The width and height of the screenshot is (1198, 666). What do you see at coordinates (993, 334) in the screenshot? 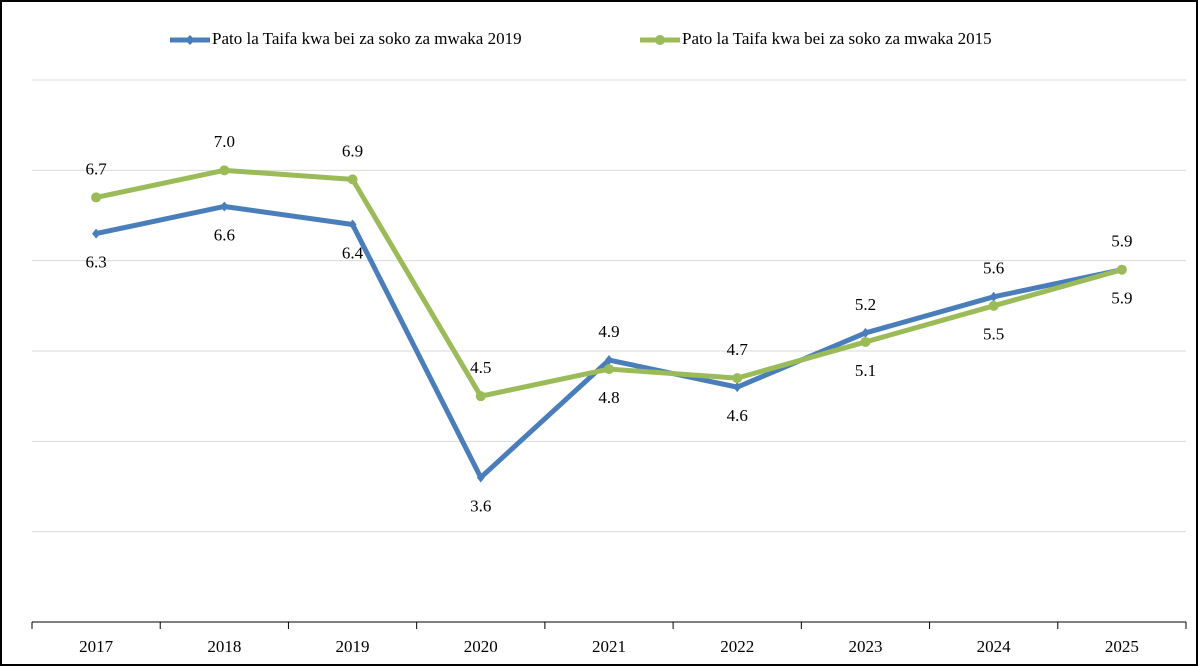
I see `data-label: 5.5` at bounding box center [993, 334].